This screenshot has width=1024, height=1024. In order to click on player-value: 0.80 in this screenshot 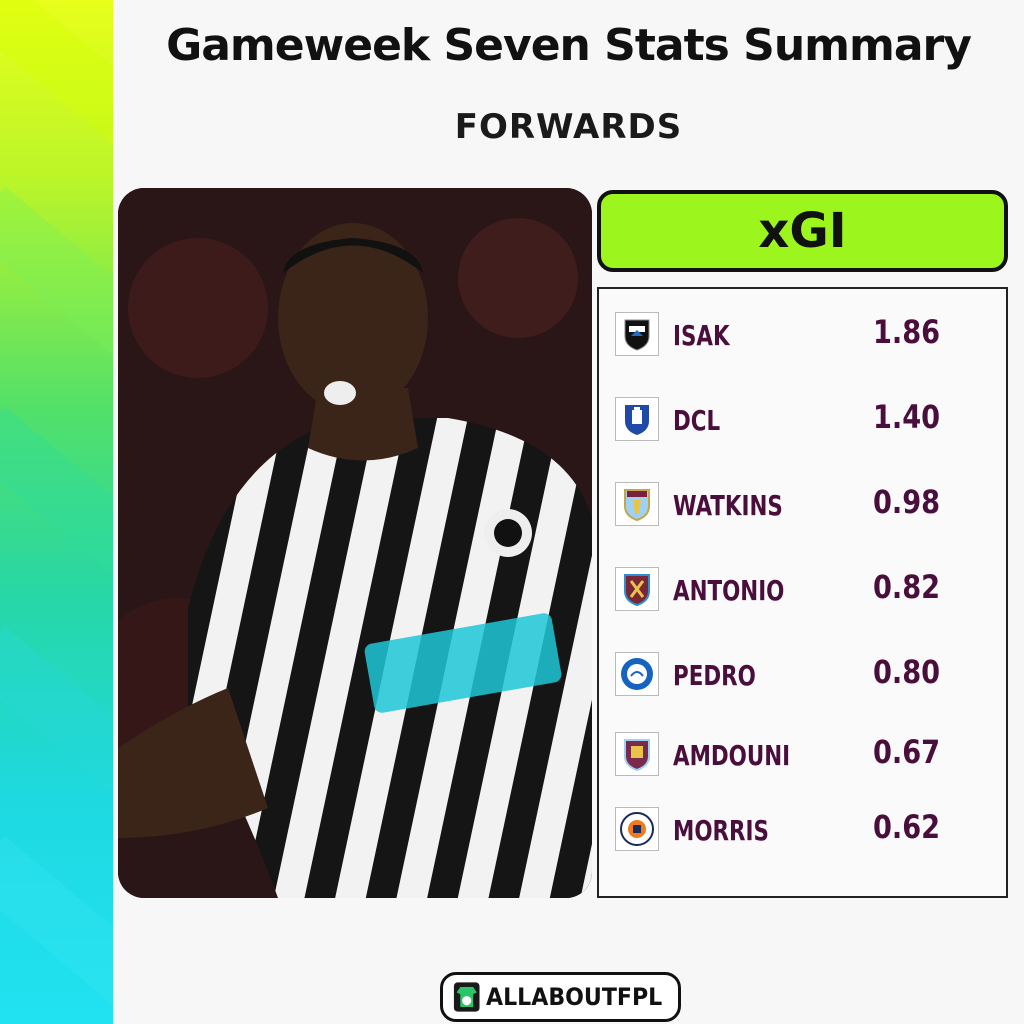, I will do `click(907, 672)`.